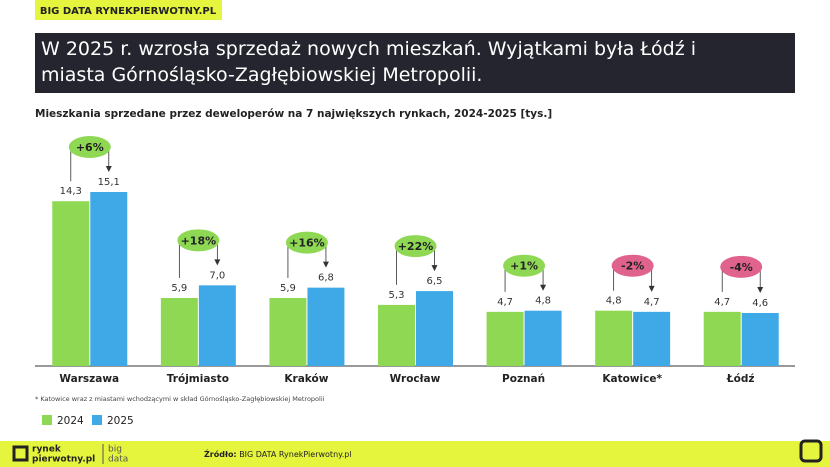  What do you see at coordinates (217, 275) in the screenshot?
I see `value-label: 7,0` at bounding box center [217, 275].